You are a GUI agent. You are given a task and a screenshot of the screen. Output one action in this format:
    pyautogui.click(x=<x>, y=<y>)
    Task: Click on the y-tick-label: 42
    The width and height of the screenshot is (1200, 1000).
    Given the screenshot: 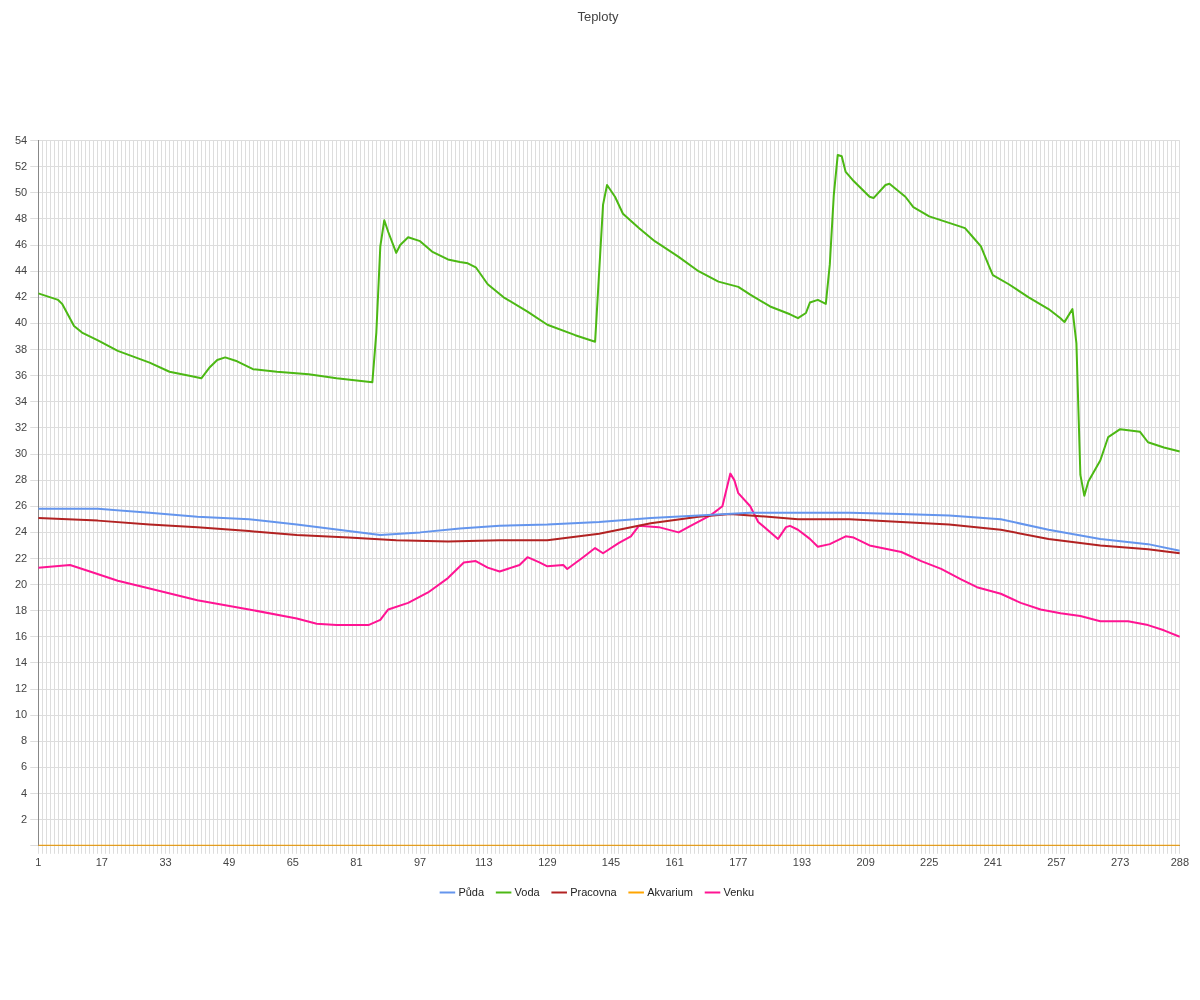 What is the action you would take?
    pyautogui.click(x=21, y=296)
    